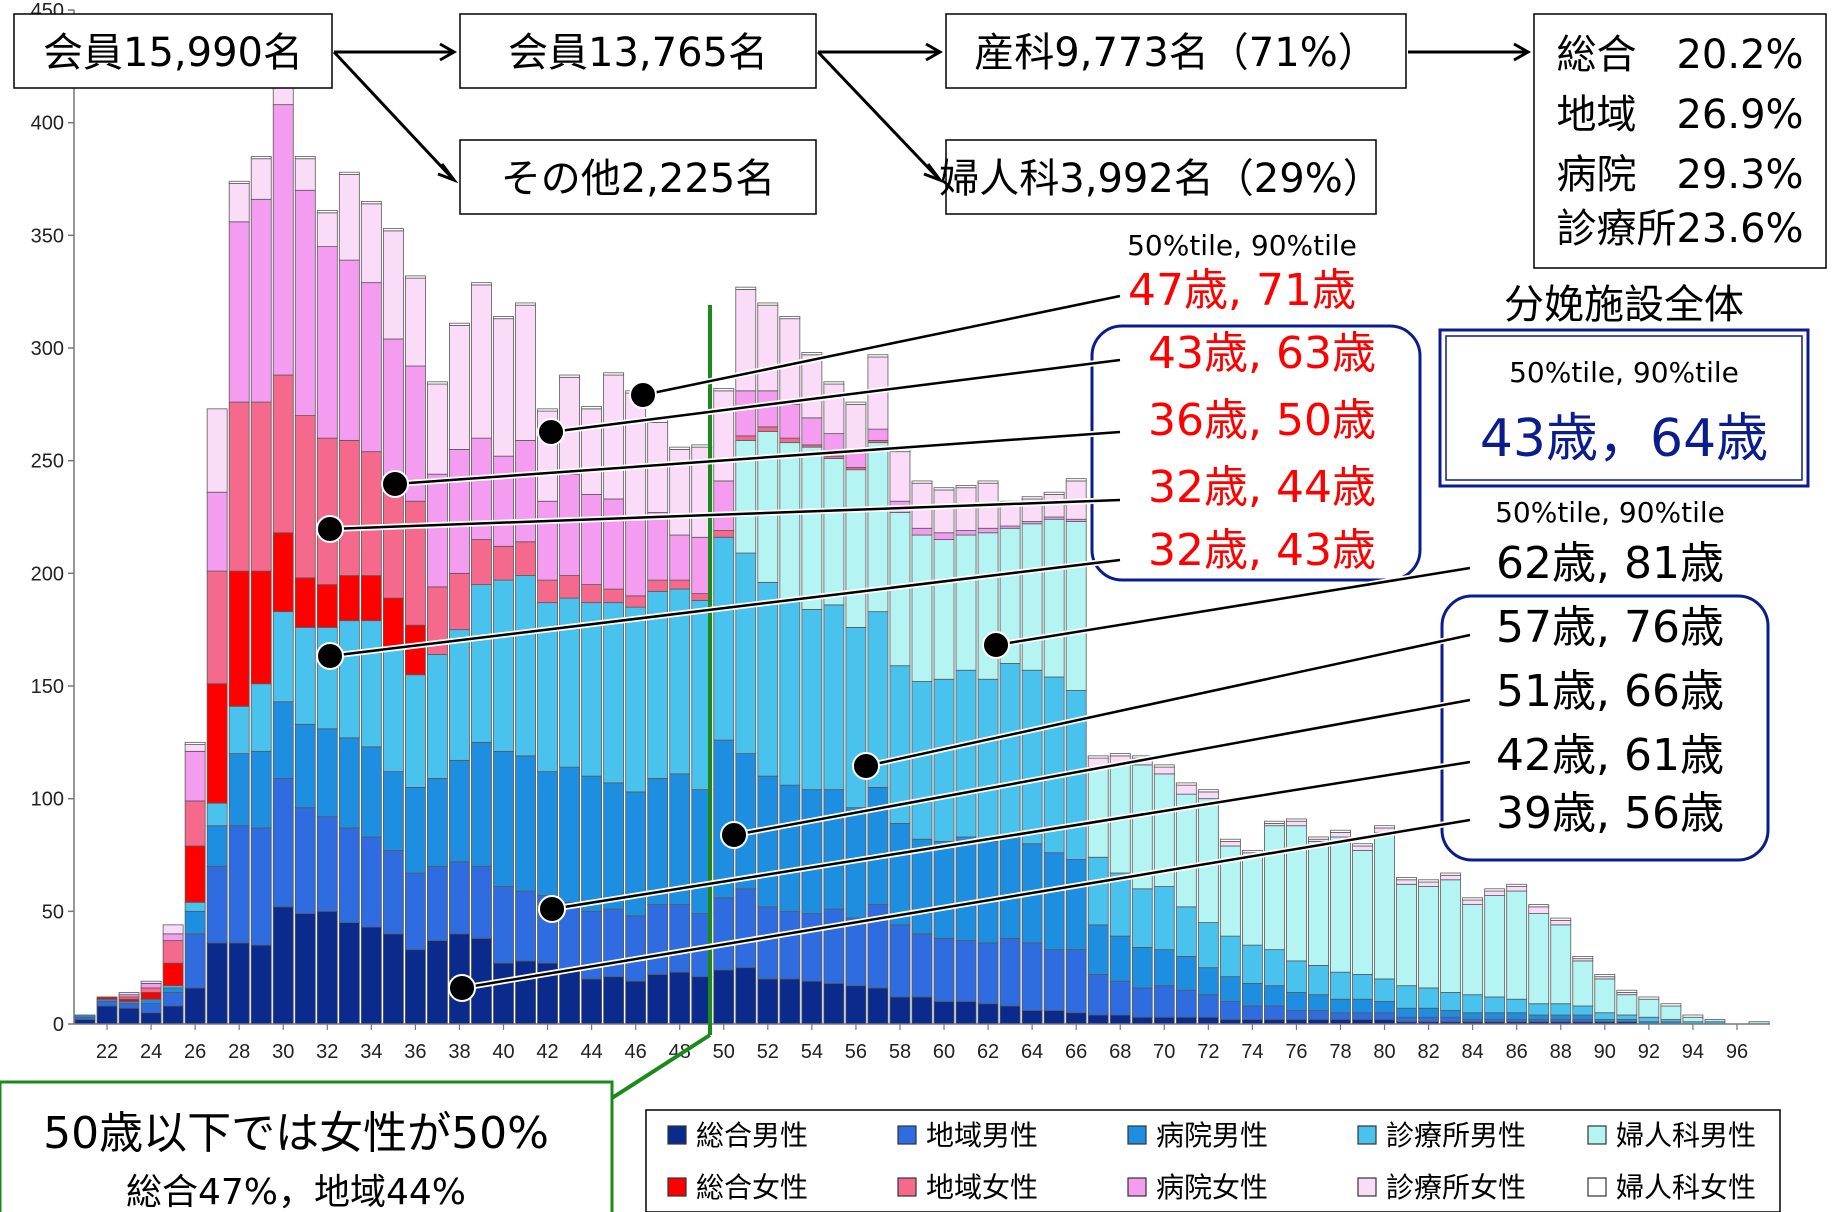  Describe the element at coordinates (1256, 453) in the screenshot. I see `female-stats-frame` at that location.